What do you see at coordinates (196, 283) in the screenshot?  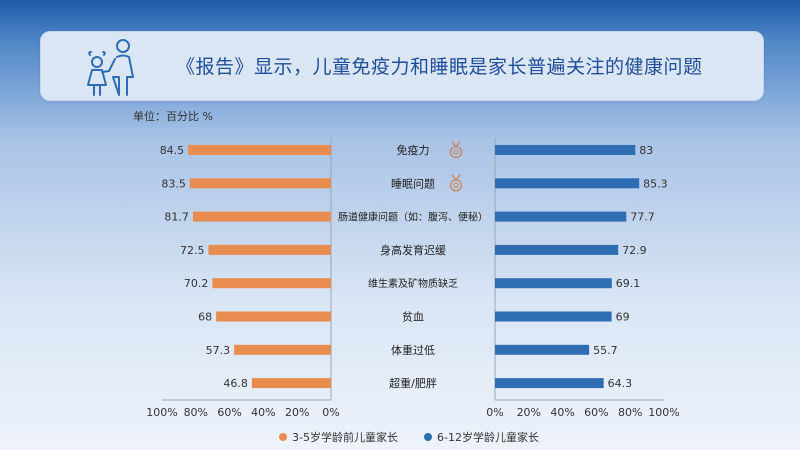 I see `data-label-left: 70.2` at bounding box center [196, 283].